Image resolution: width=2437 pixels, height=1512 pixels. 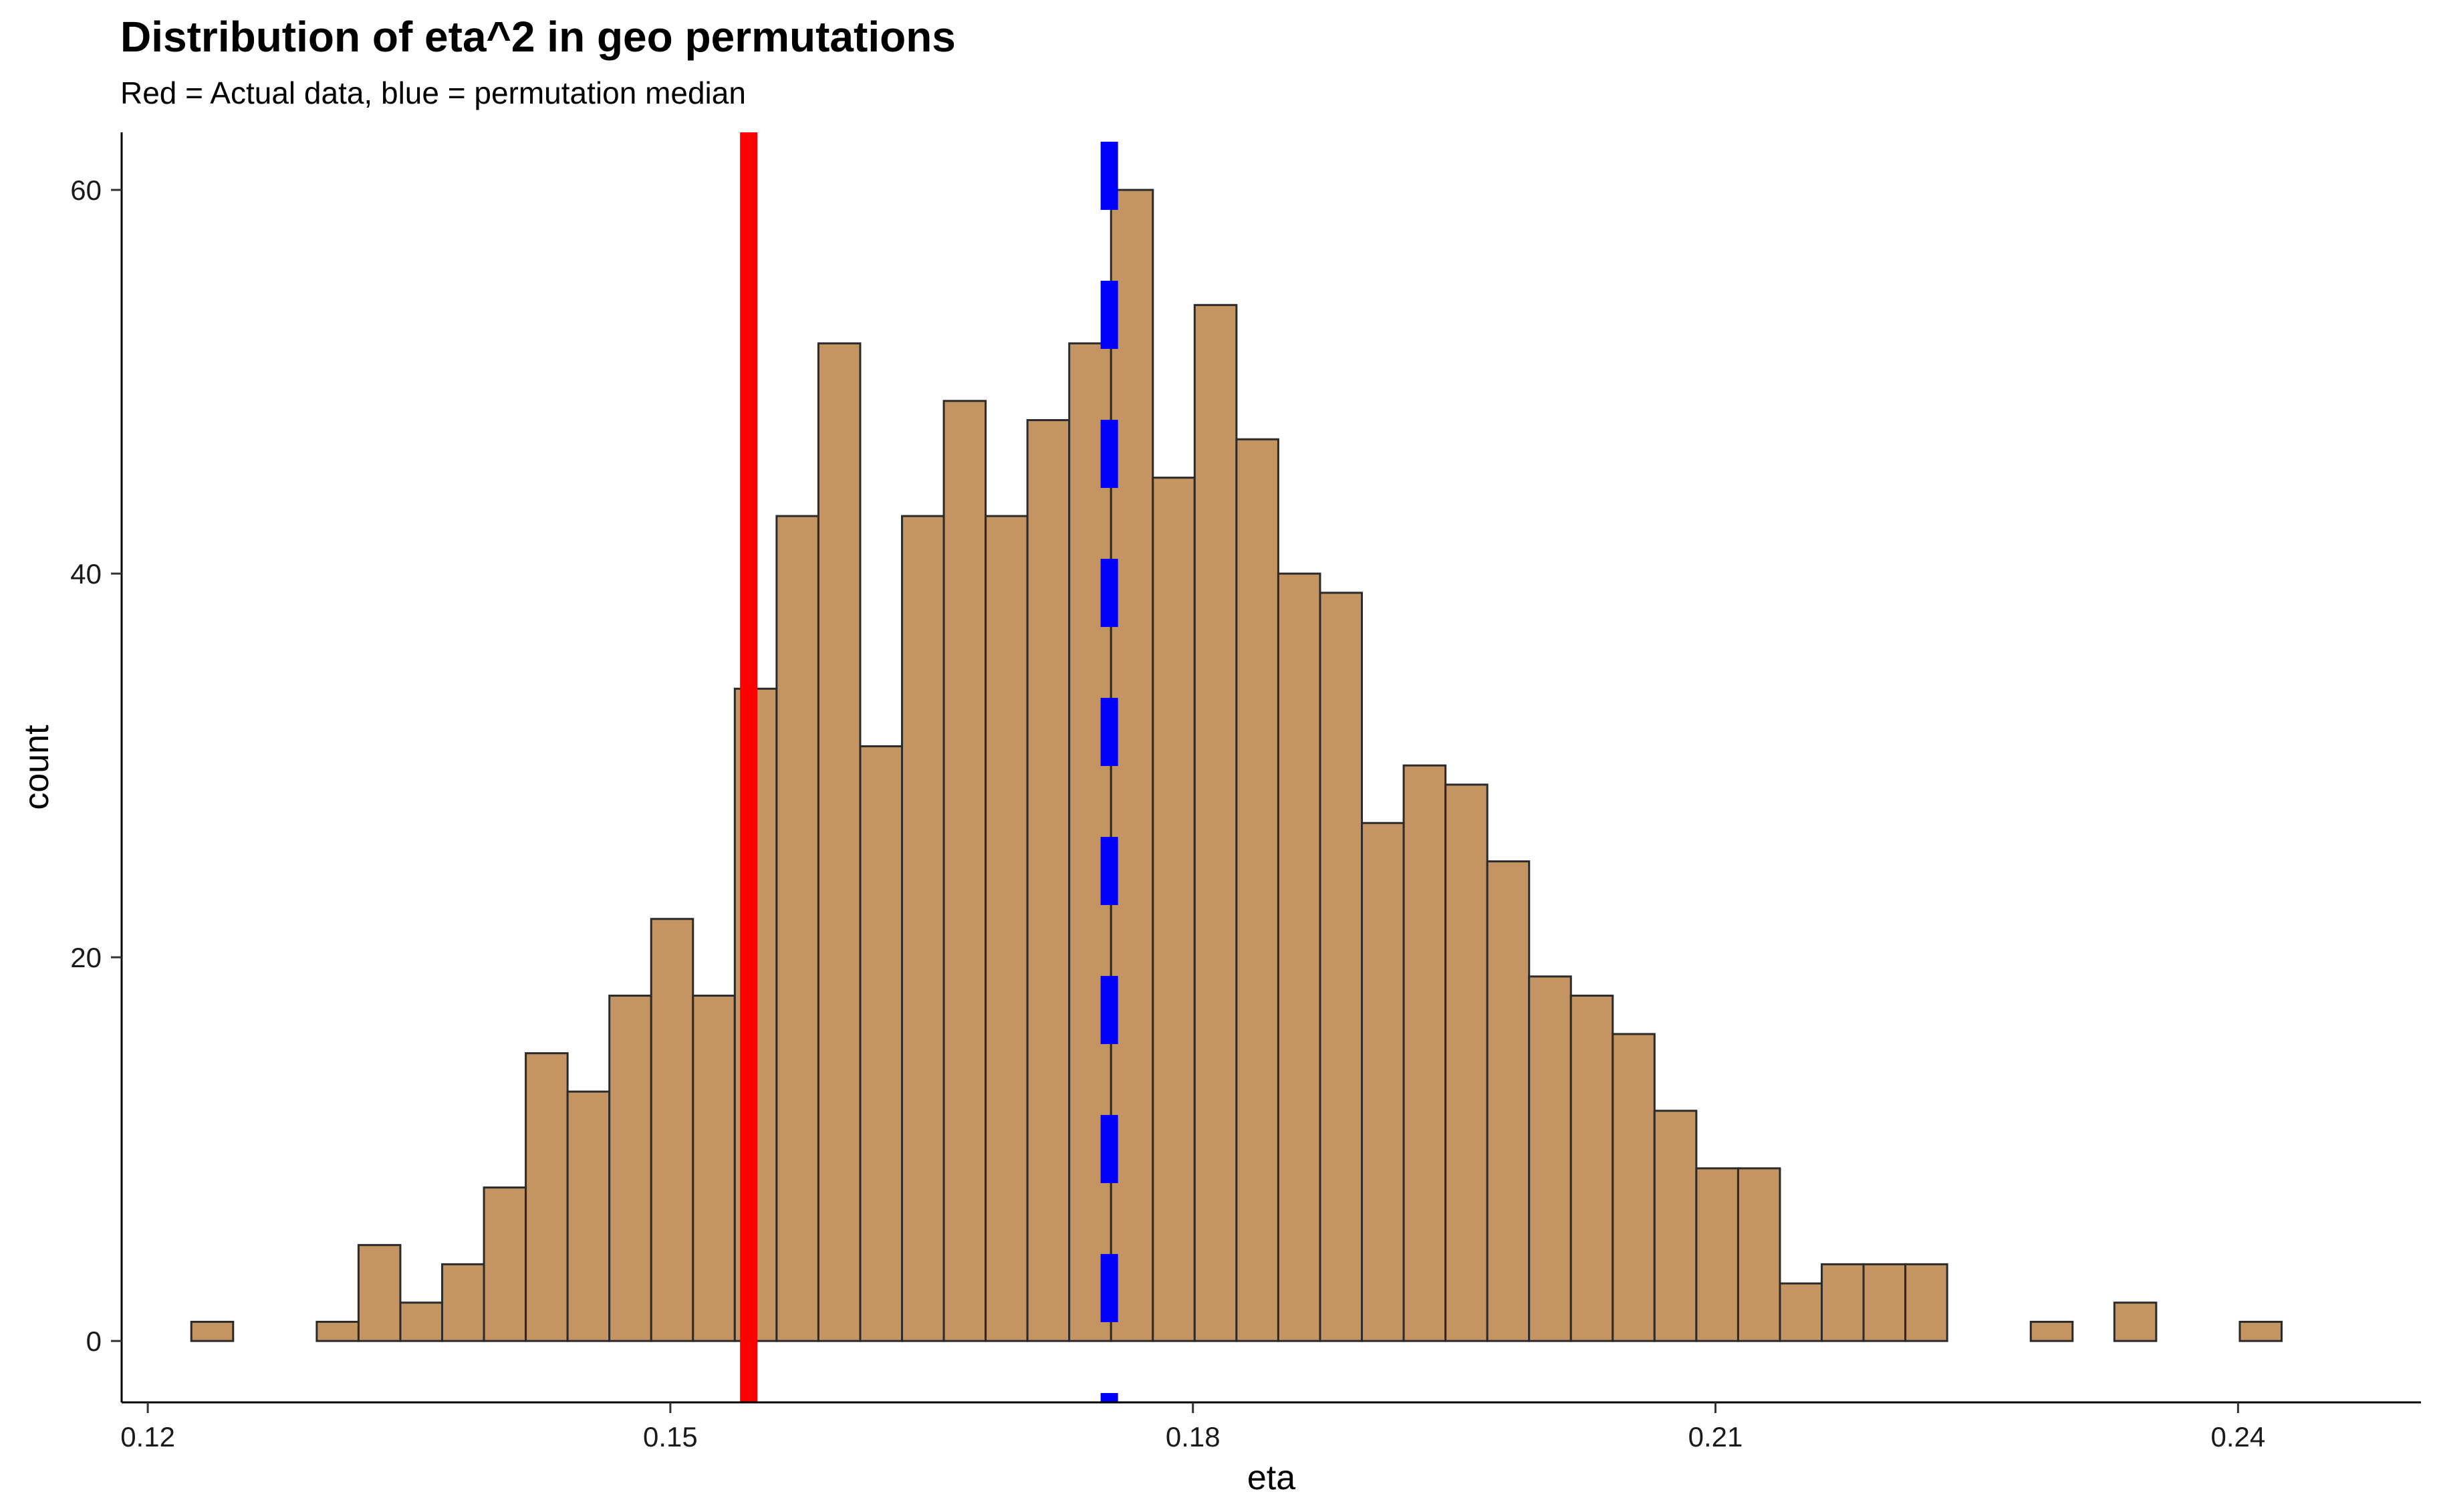 I want to click on y-tick-label: 20, so click(x=86, y=957).